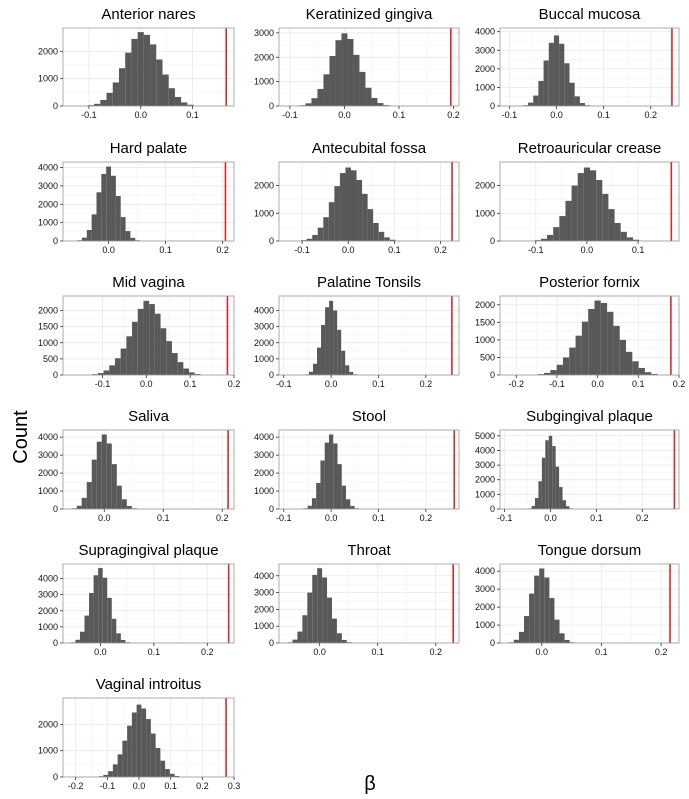 Image resolution: width=689 pixels, height=799 pixels. I want to click on panel-background, so click(589, 469).